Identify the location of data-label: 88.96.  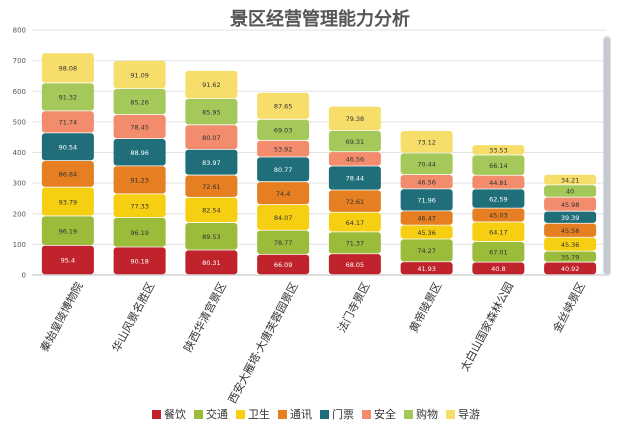
(139, 153).